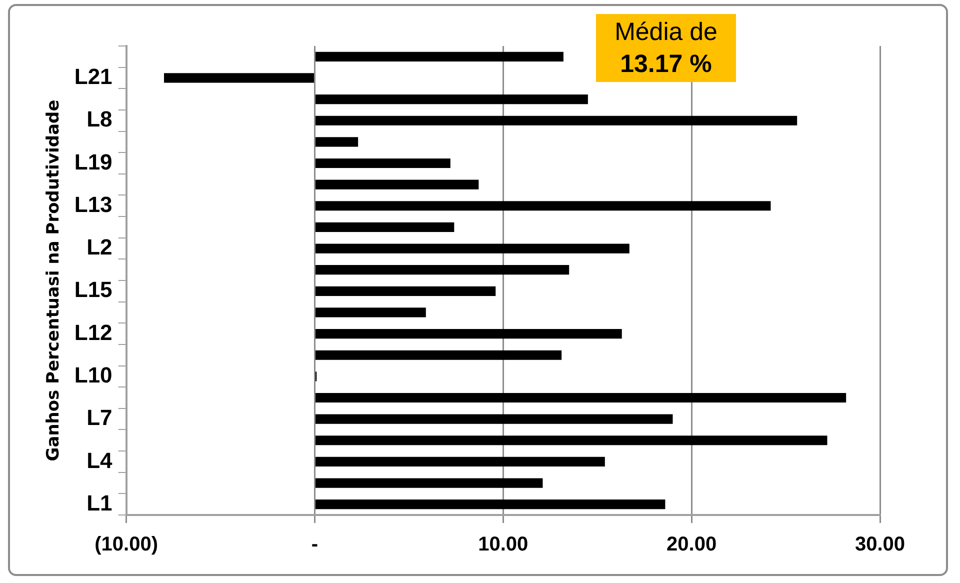 This screenshot has height=583, width=960. Describe the element at coordinates (93, 204) in the screenshot. I see `y-tick-label: L13` at that location.